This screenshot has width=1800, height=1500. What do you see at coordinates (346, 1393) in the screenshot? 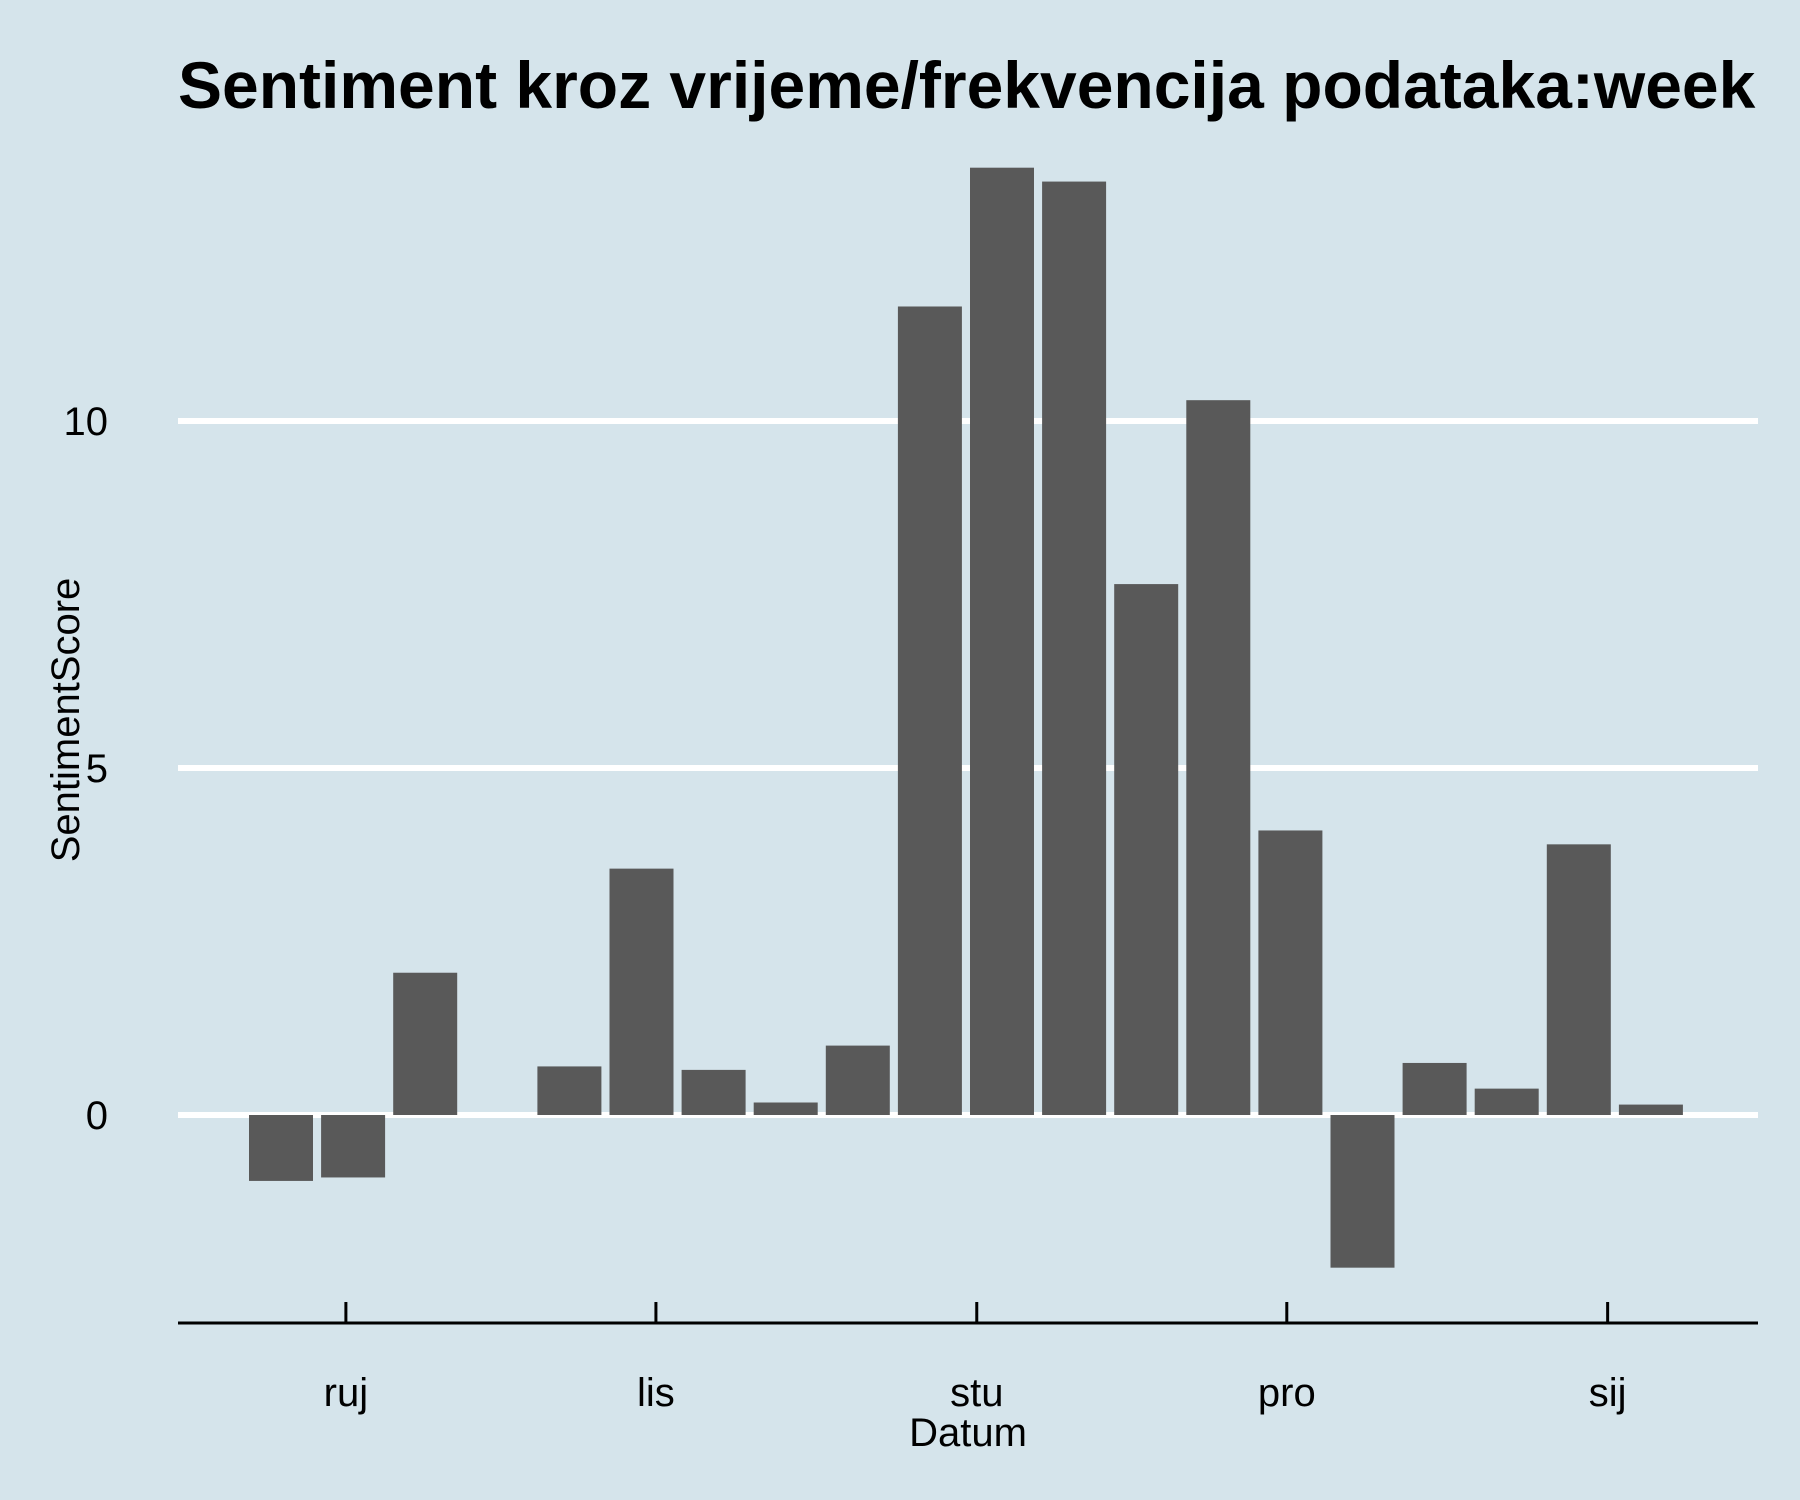
I see `x-tick-label-ruj: ruj` at bounding box center [346, 1393].